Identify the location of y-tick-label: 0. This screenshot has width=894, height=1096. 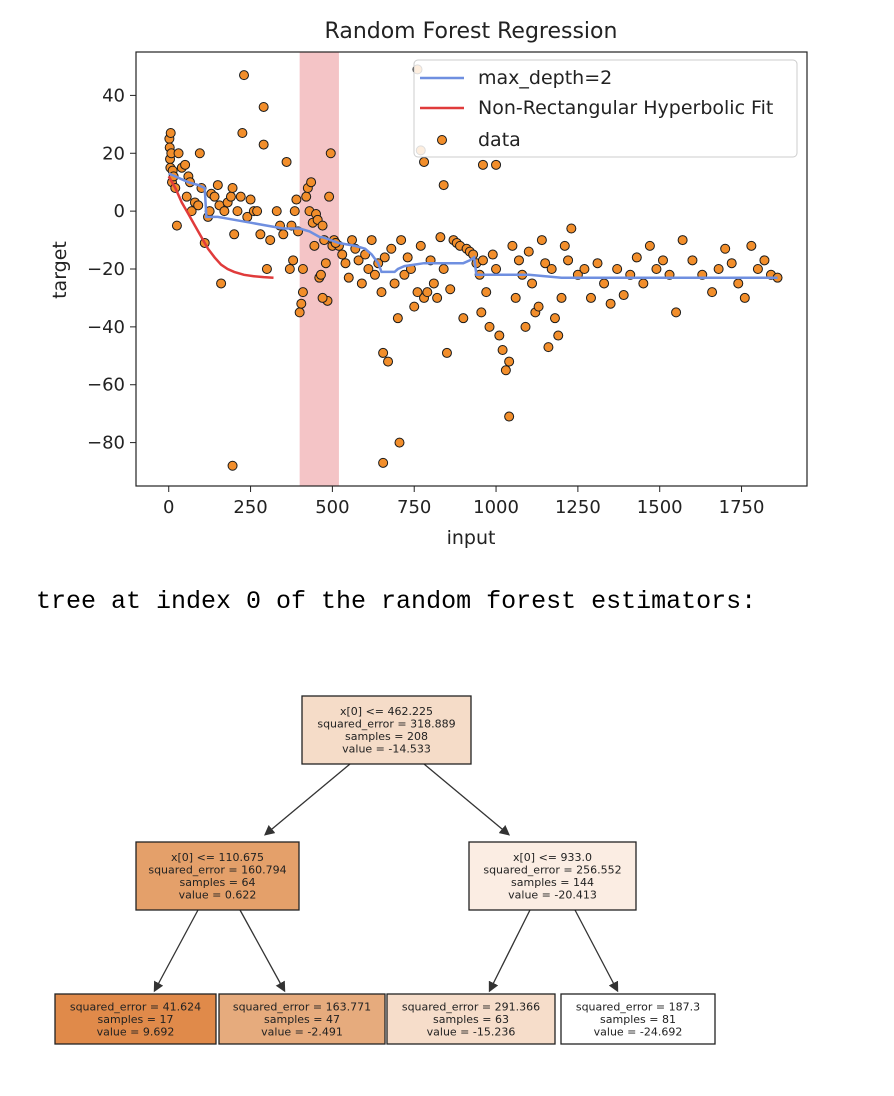
(119, 211).